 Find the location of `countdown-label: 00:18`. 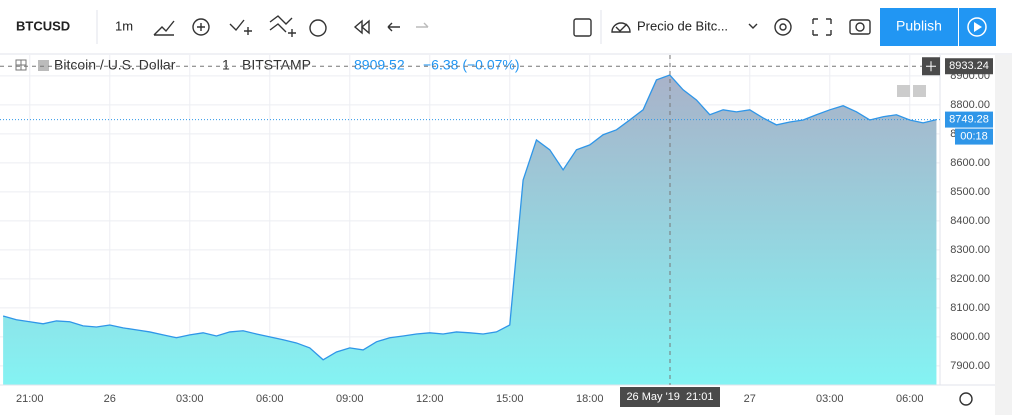

countdown-label: 00:18 is located at coordinates (974, 136).